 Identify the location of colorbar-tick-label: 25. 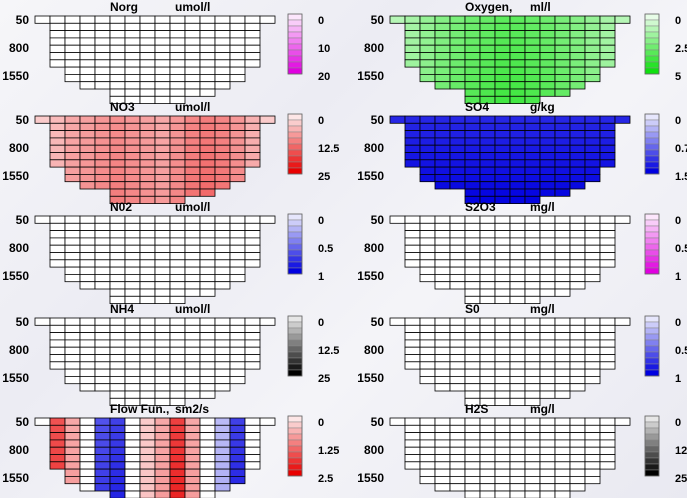
(681, 479).